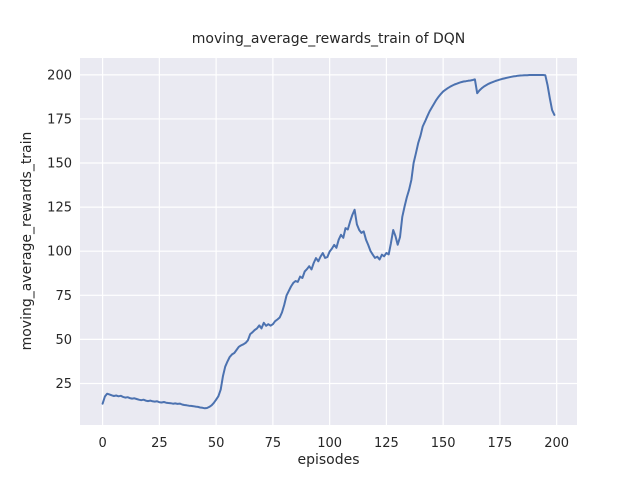  I want to click on x-tick-label: 175, so click(500, 443).